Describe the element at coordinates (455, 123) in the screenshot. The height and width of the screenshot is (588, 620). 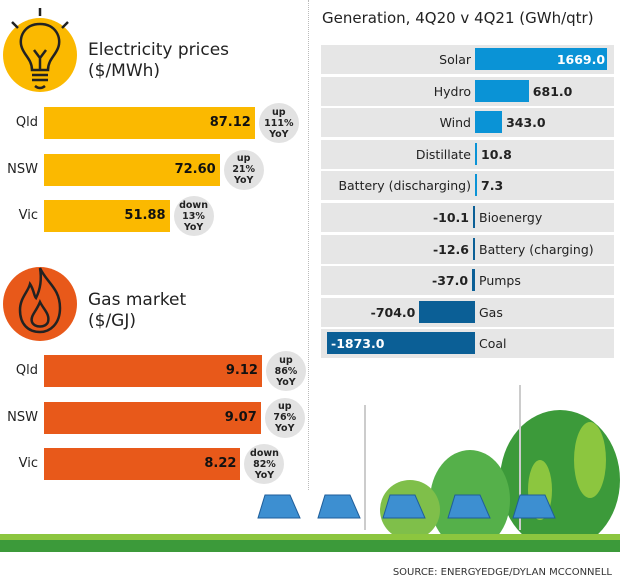
I see `category-label: Wind` at that location.